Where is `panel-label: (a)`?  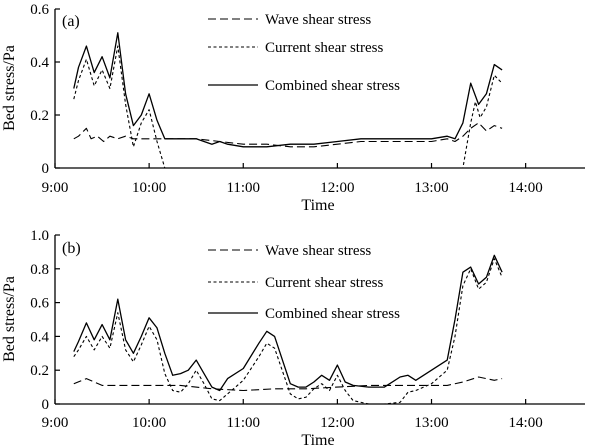 panel-label: (a) is located at coordinates (71, 21).